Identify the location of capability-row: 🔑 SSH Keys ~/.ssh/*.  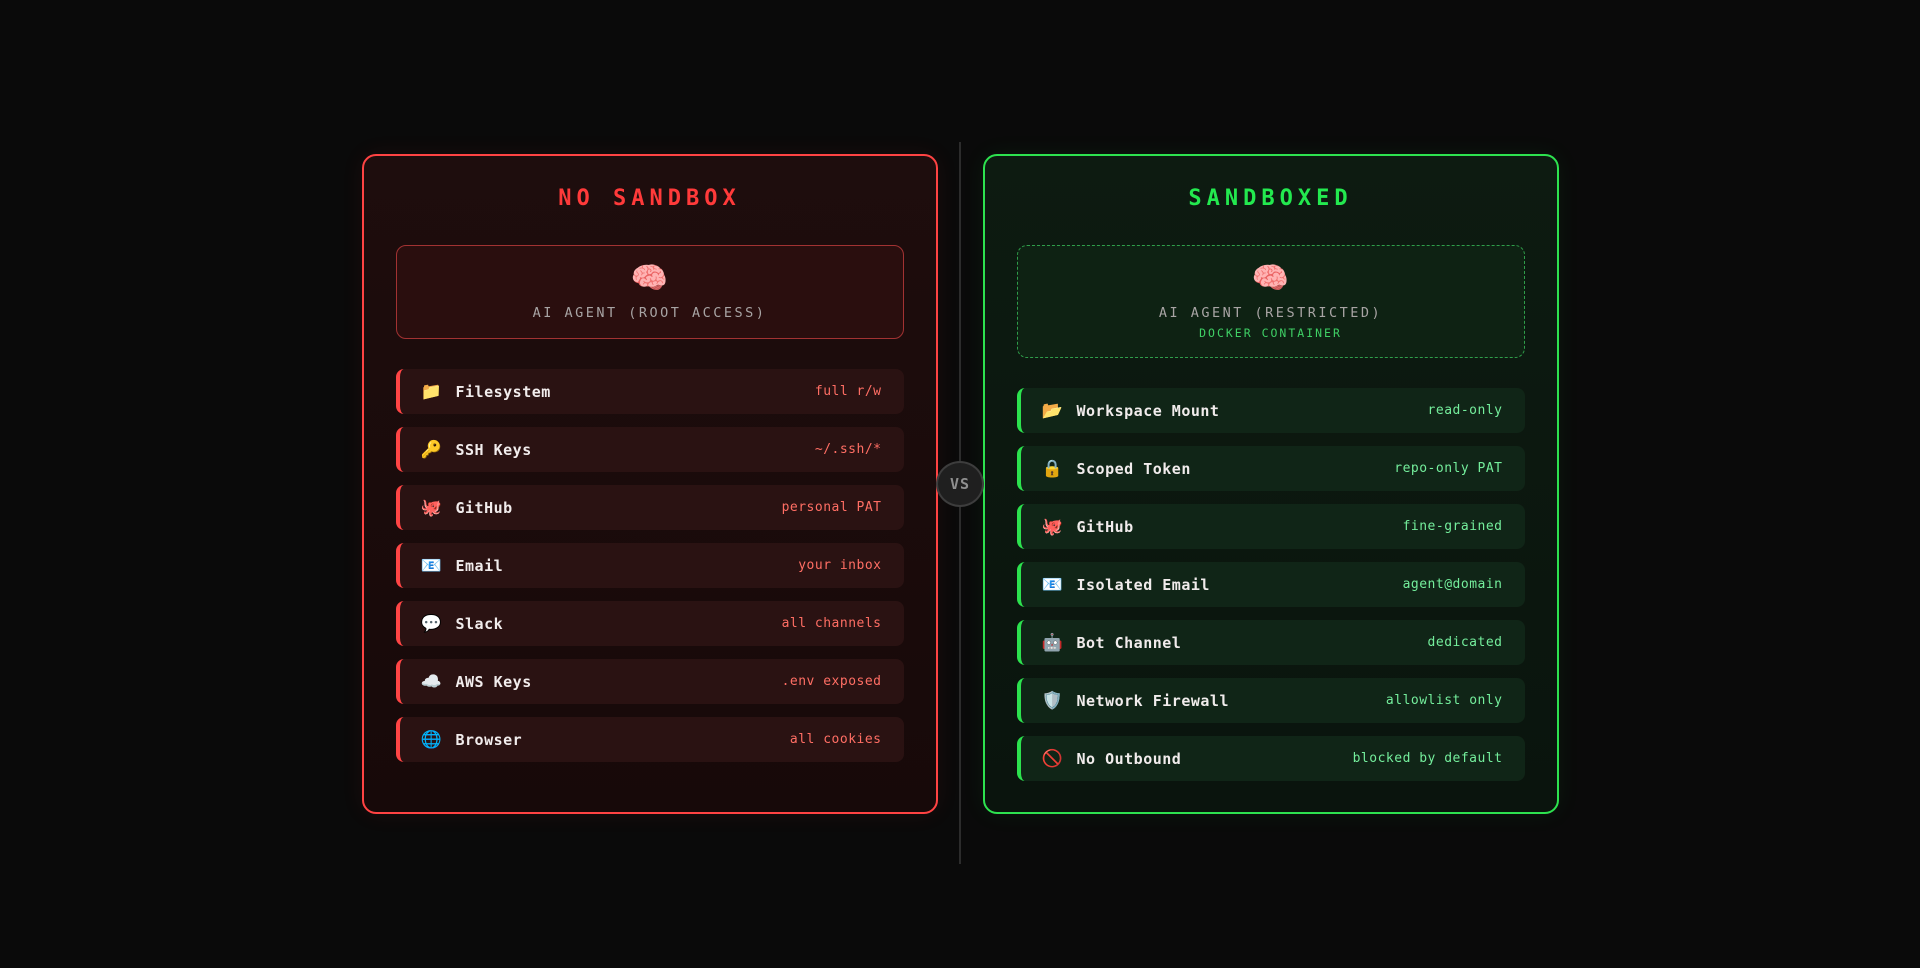
(649, 449).